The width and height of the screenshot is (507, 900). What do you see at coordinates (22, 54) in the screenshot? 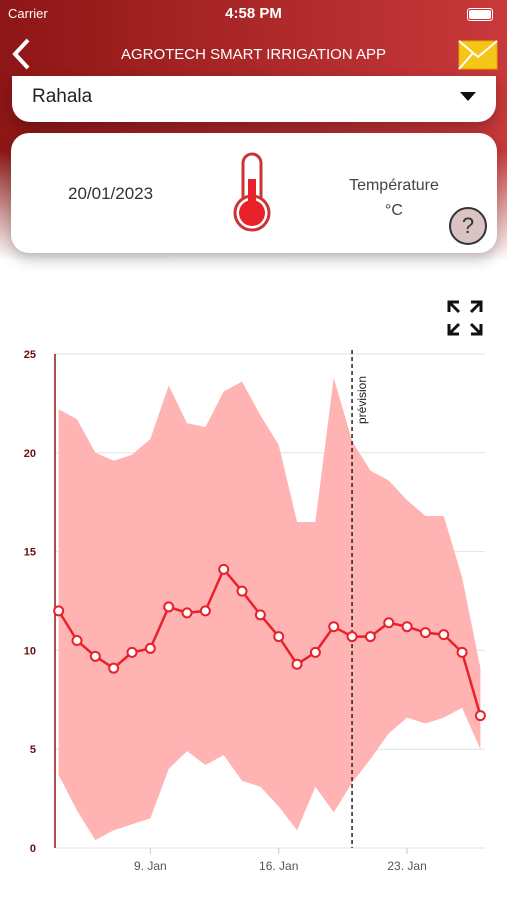
I see `back-button` at bounding box center [22, 54].